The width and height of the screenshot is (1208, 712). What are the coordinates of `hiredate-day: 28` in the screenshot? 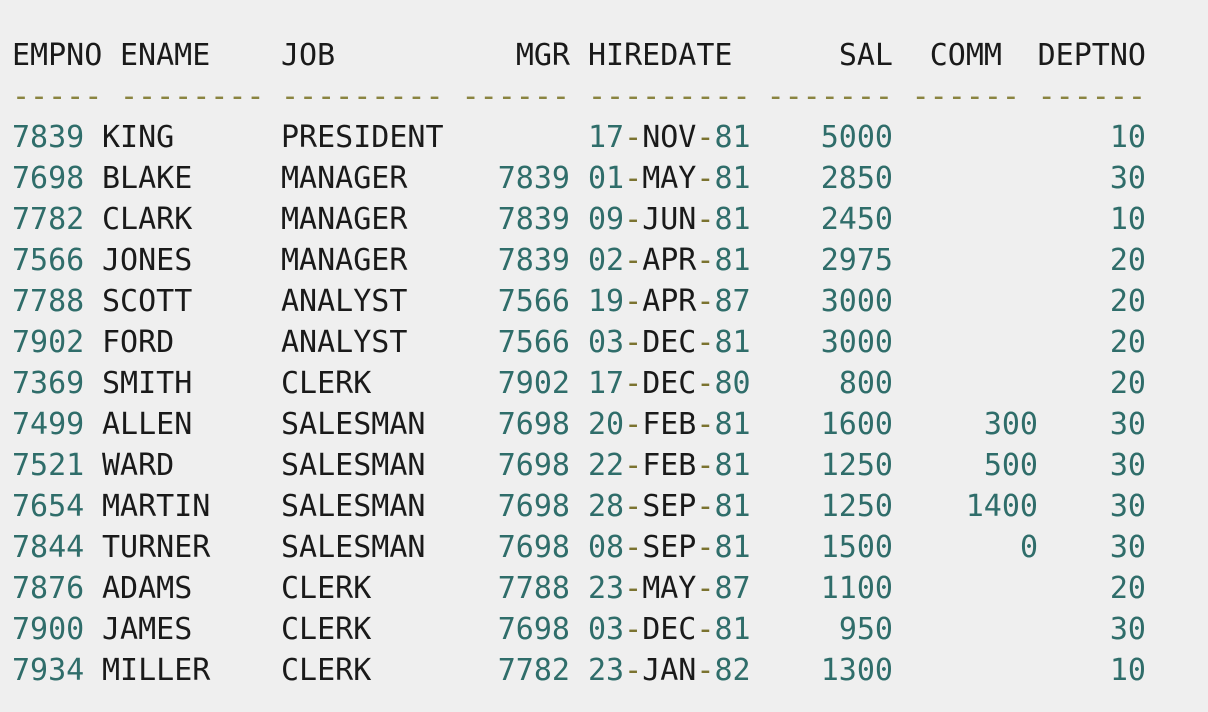 It's located at (606, 506).